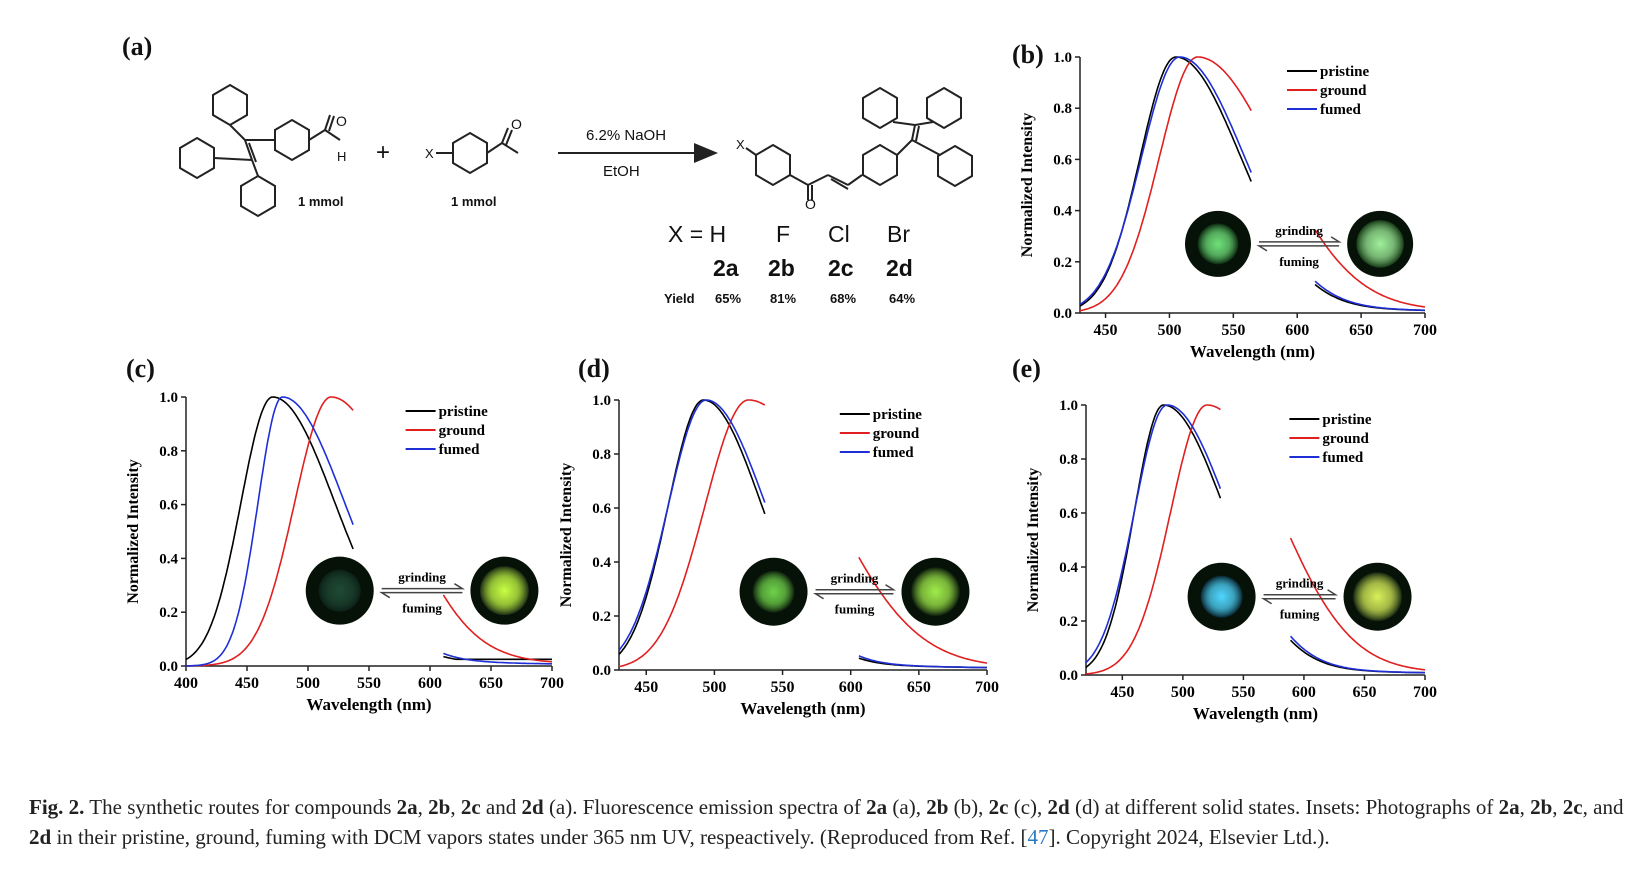 The height and width of the screenshot is (894, 1650). Describe the element at coordinates (1106, 330) in the screenshot. I see `x-tick-label: 450` at that location.